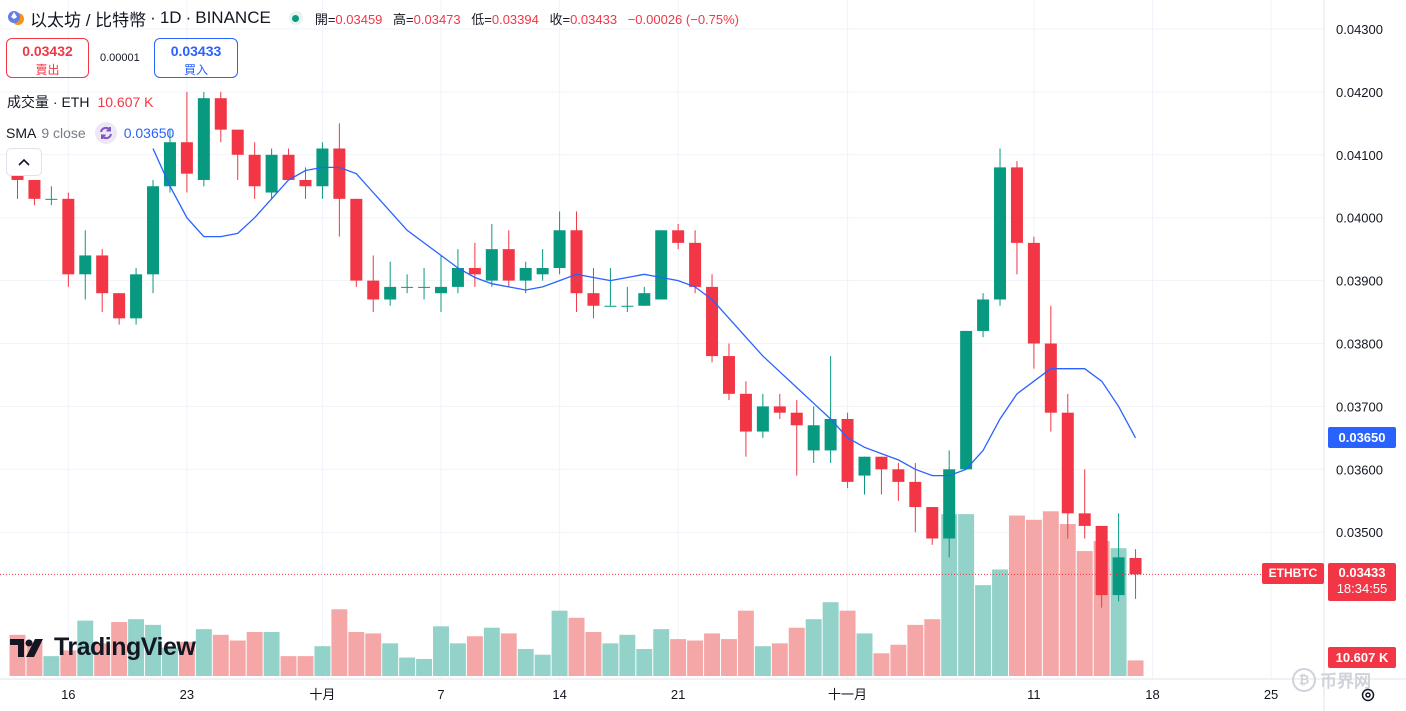  Describe the element at coordinates (1359, 92) in the screenshot. I see `price-tick-label: 0.04200` at that location.